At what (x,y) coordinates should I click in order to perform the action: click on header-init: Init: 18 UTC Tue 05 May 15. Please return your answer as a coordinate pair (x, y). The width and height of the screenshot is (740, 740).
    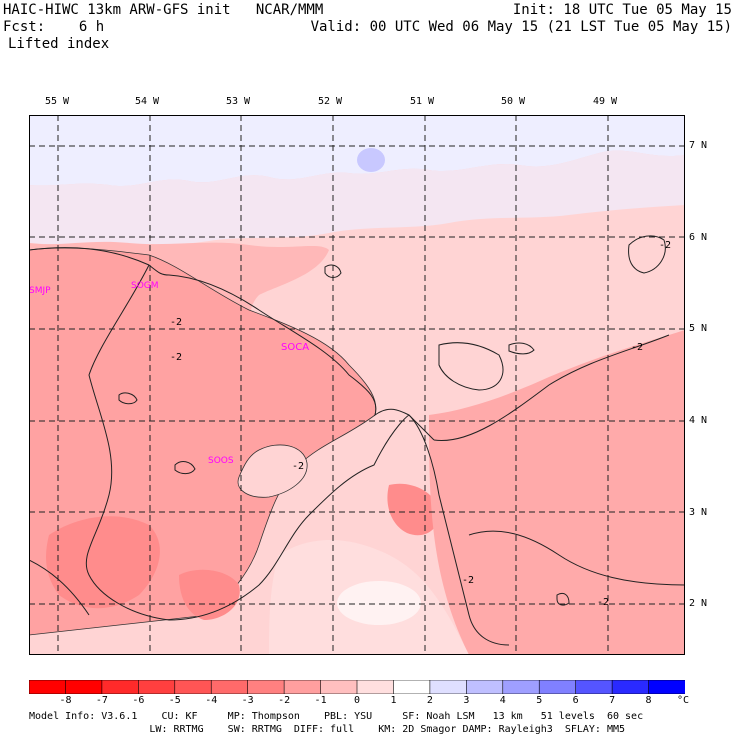
    Looking at the image, I should click on (622, 10).